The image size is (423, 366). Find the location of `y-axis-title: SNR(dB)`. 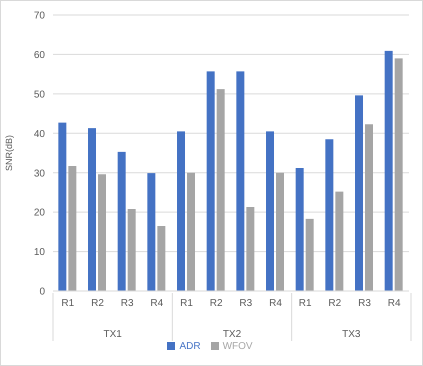

y-axis-title: SNR(dB) is located at coordinates (9, 153).